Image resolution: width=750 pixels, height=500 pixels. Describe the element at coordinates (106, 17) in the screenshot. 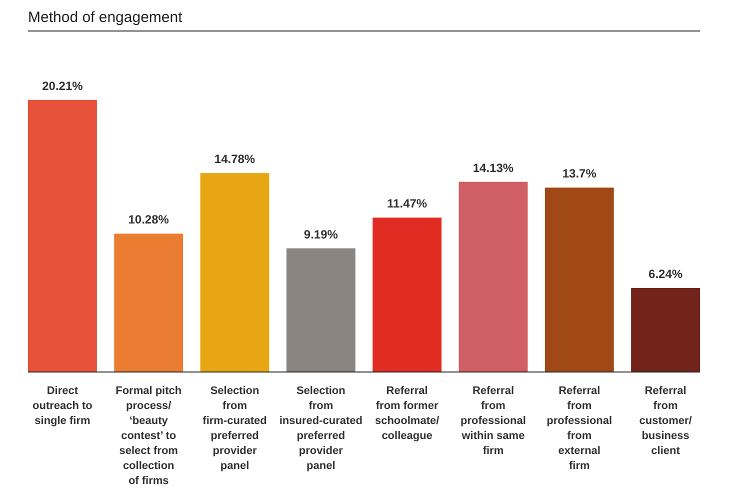

I see `chart-title: Method of engagement` at that location.